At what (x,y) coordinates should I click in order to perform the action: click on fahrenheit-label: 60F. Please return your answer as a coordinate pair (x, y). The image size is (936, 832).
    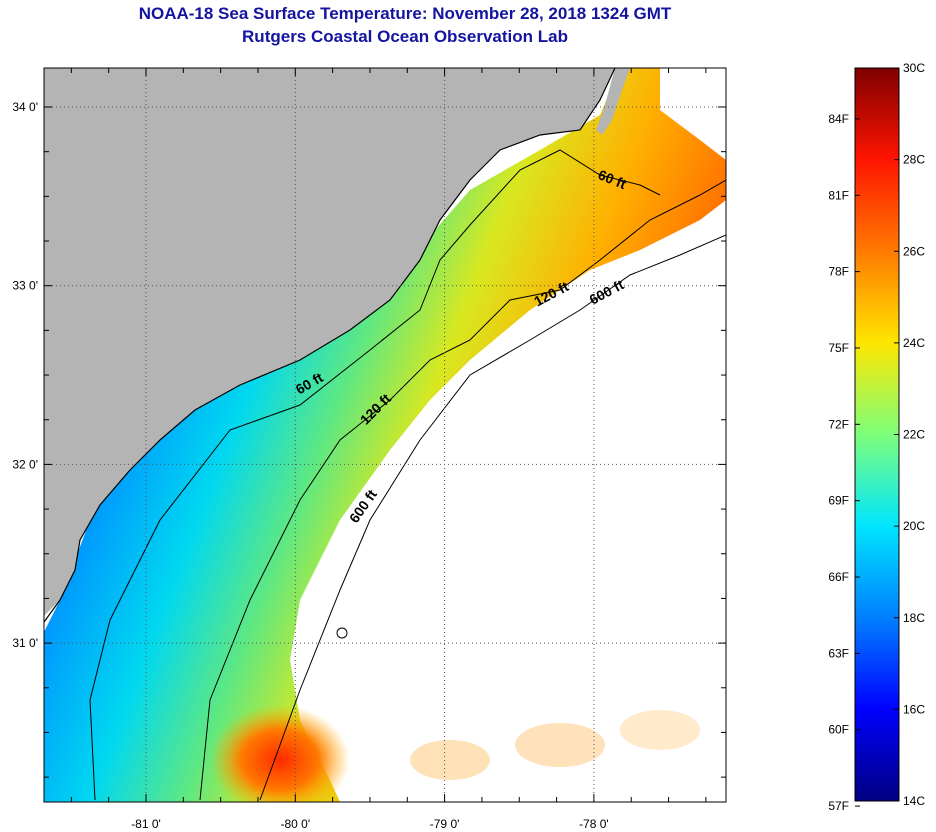
    Looking at the image, I should click on (838, 730).